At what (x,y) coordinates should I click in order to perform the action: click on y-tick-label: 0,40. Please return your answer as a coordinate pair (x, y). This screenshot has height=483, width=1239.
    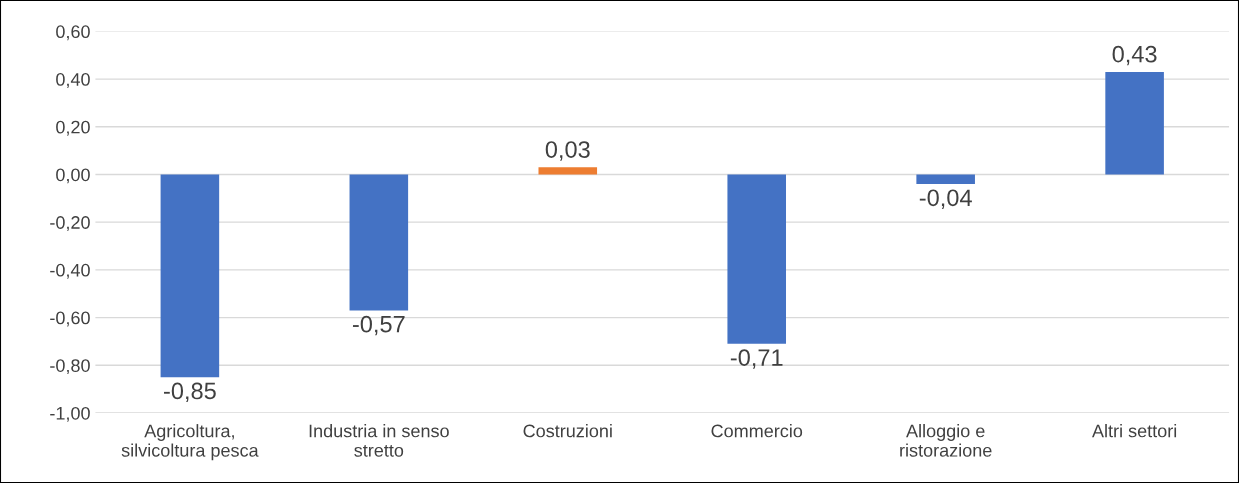
    Looking at the image, I should click on (73, 80).